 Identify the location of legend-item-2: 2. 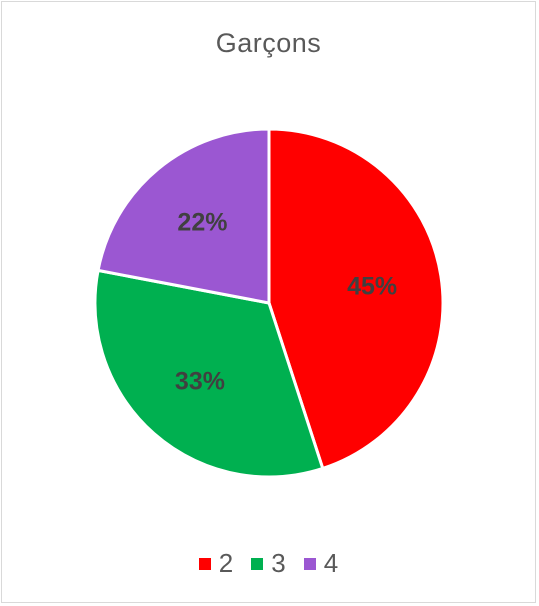
(216, 563).